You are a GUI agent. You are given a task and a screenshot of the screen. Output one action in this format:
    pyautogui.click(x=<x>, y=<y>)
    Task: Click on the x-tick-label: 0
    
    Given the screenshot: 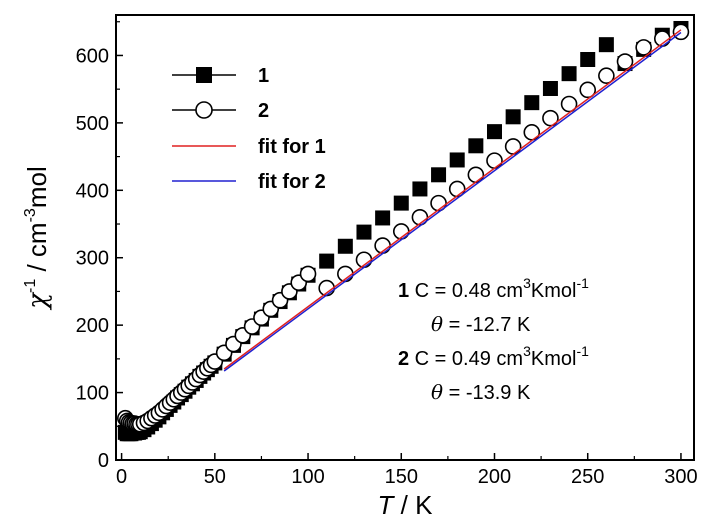 What is the action you would take?
    pyautogui.click(x=121, y=477)
    